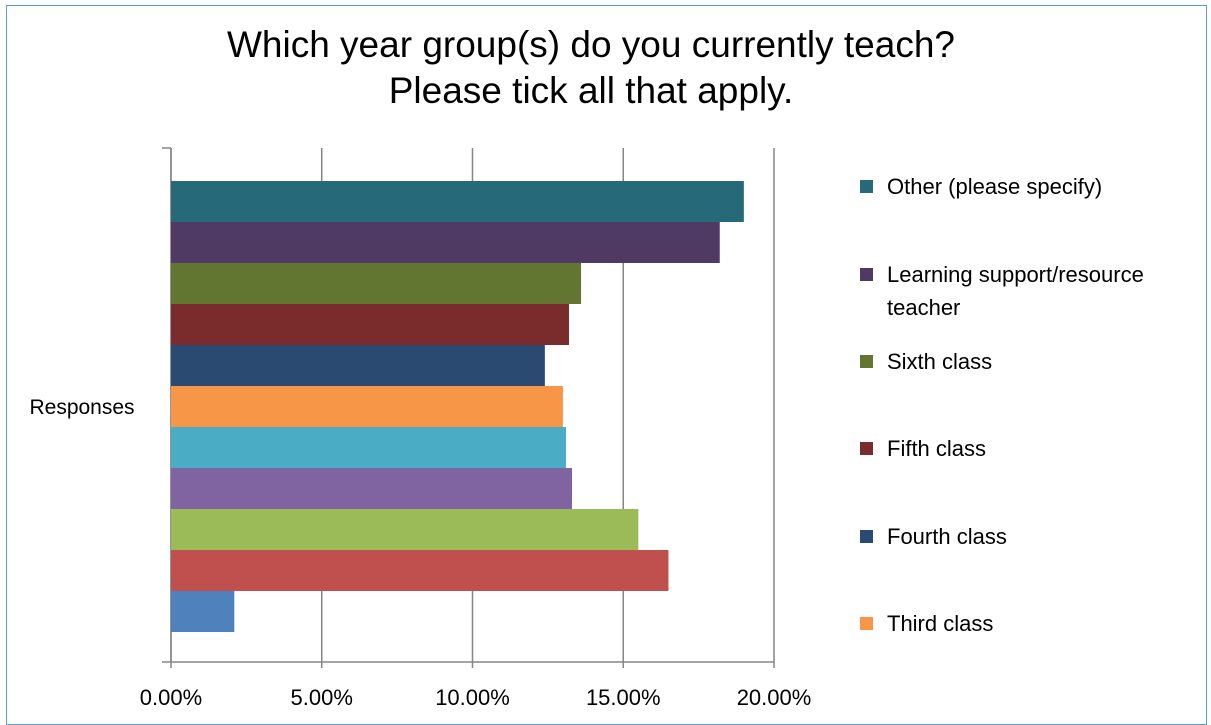 This screenshot has width=1211, height=725. Describe the element at coordinates (81, 407) in the screenshot. I see `category-label: Responses` at that location.